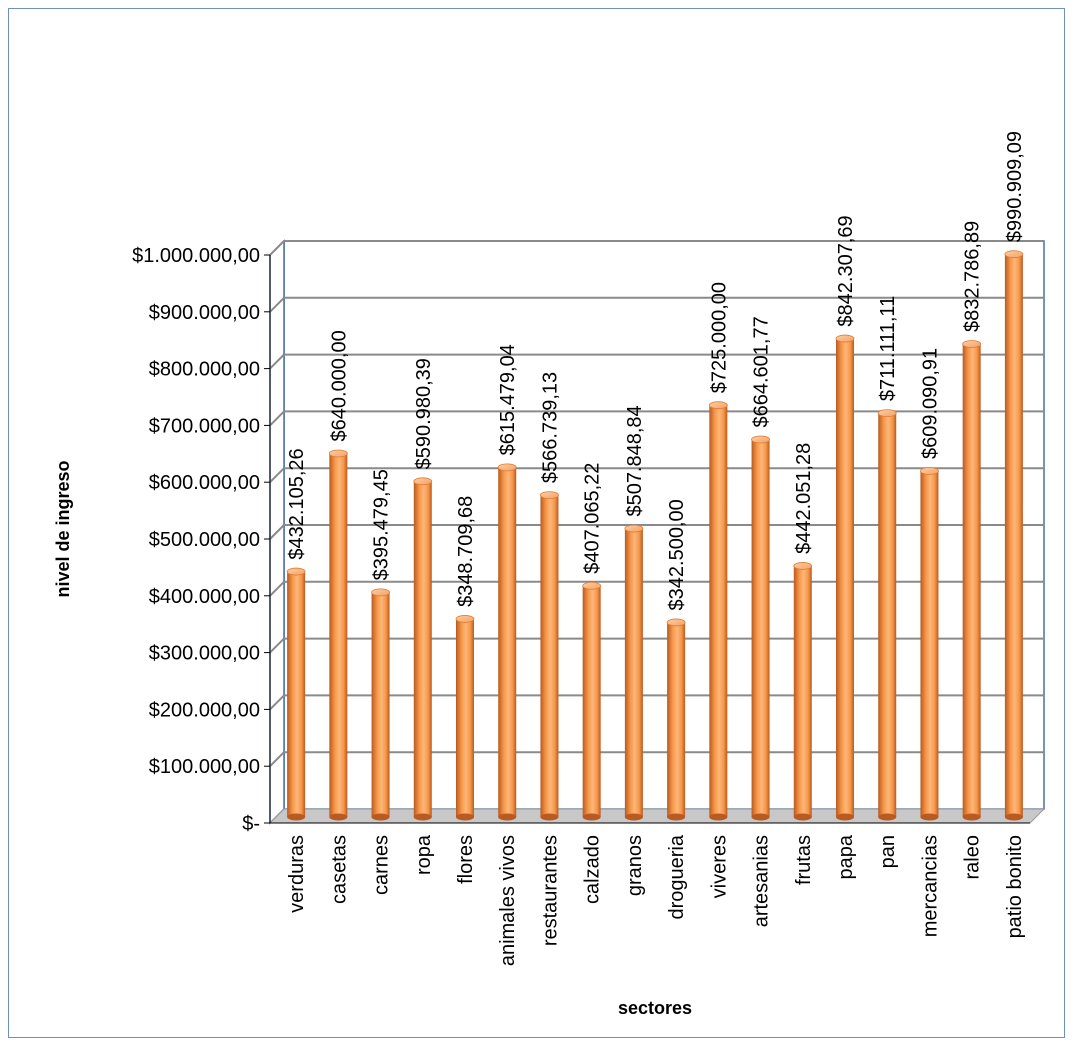 The image size is (1075, 1043). I want to click on data-label: $711.111,11, so click(888, 348).